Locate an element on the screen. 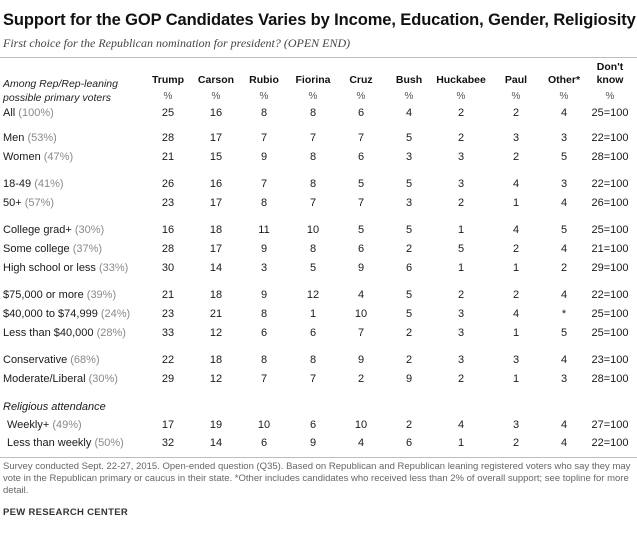 The height and width of the screenshot is (534, 637). table-cell: 28=100 is located at coordinates (610, 379).